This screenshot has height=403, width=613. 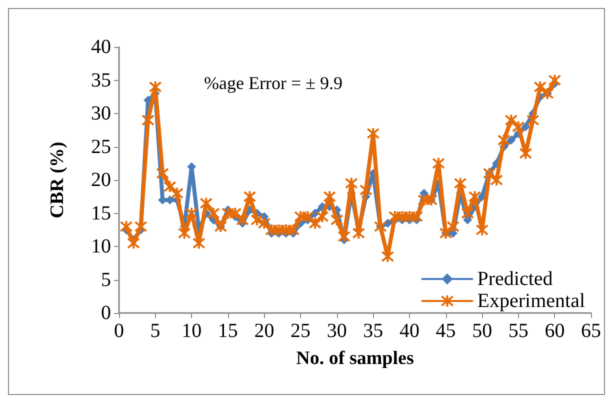 What do you see at coordinates (101, 80) in the screenshot?
I see `y-tick-label: 35` at bounding box center [101, 80].